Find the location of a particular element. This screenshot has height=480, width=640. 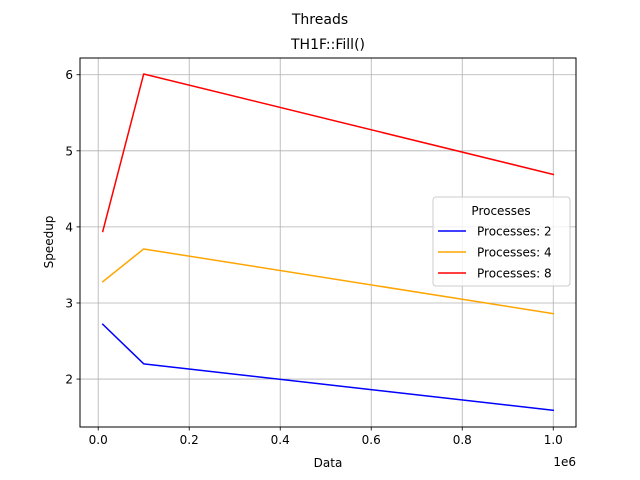

chart-suptitle: Threads is located at coordinates (319, 20).